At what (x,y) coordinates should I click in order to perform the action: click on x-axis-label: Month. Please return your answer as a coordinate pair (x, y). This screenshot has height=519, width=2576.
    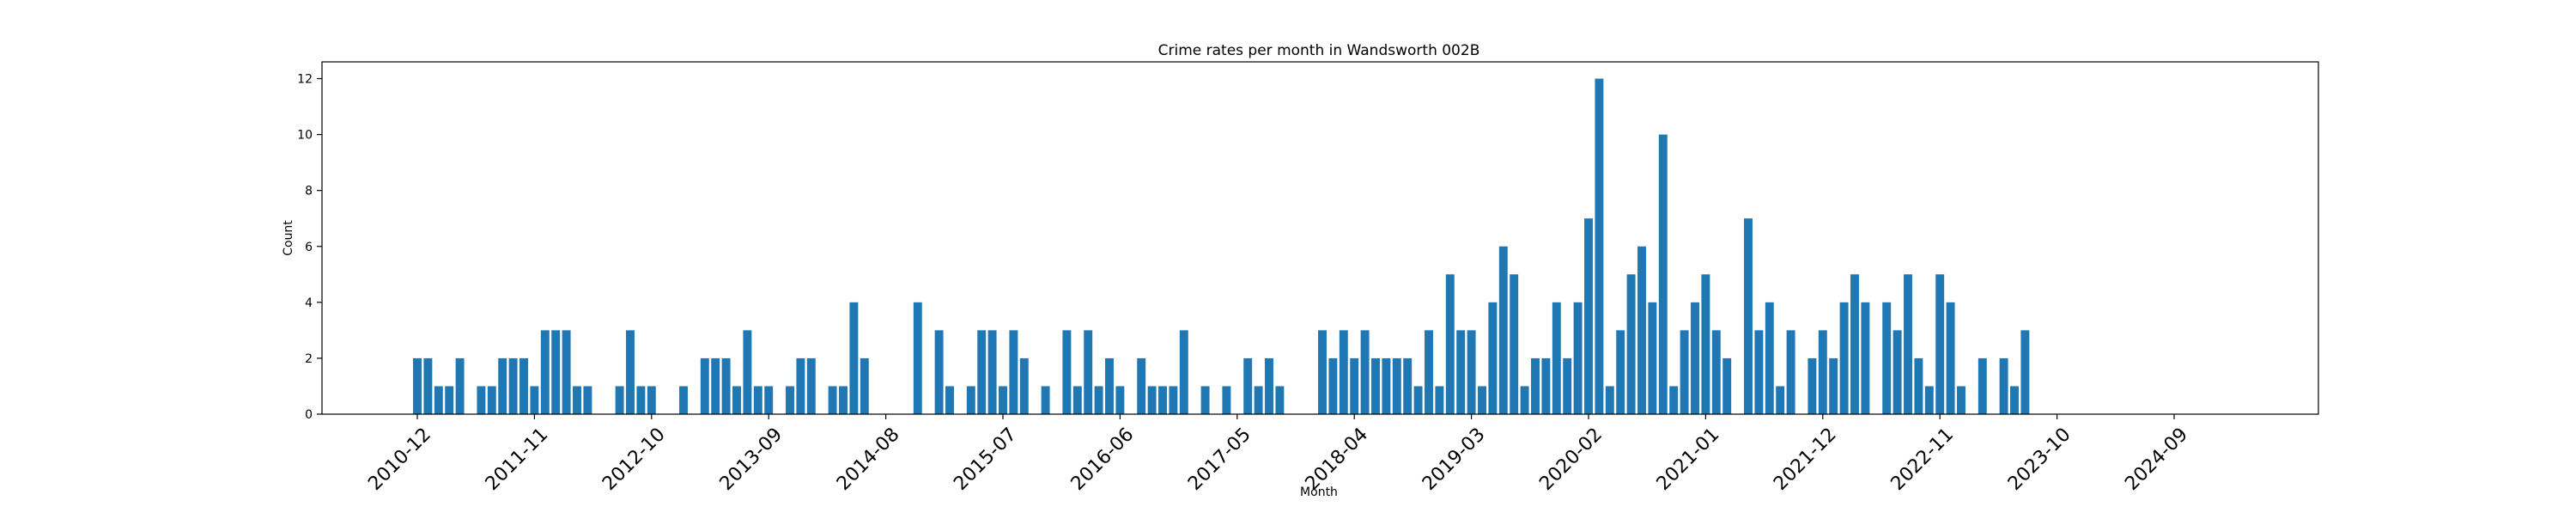
    Looking at the image, I should click on (1319, 492).